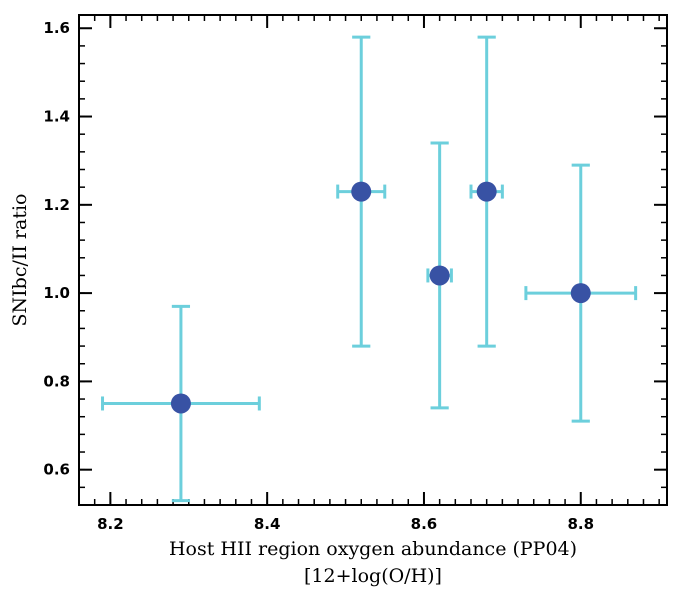 The image size is (691, 597). Describe the element at coordinates (424, 524) in the screenshot. I see `x-tick-label: 8.6` at that location.